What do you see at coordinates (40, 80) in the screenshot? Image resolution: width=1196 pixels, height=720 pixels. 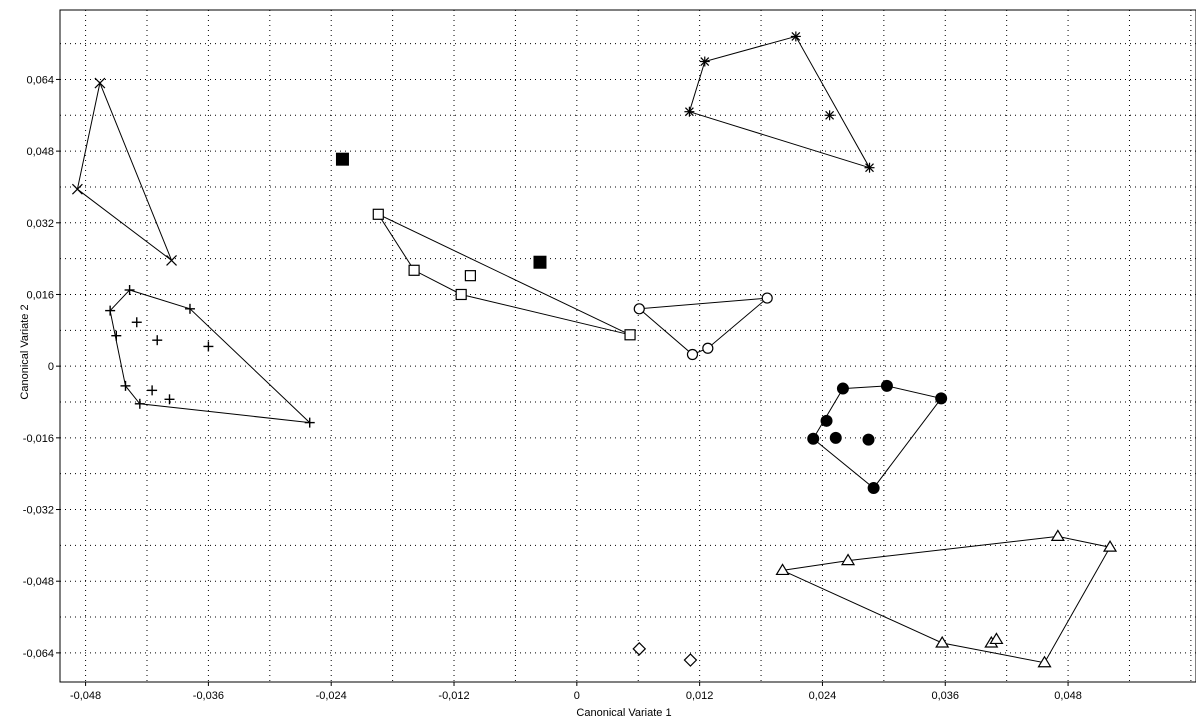 I see `y-tick-label: 0,064` at bounding box center [40, 80].